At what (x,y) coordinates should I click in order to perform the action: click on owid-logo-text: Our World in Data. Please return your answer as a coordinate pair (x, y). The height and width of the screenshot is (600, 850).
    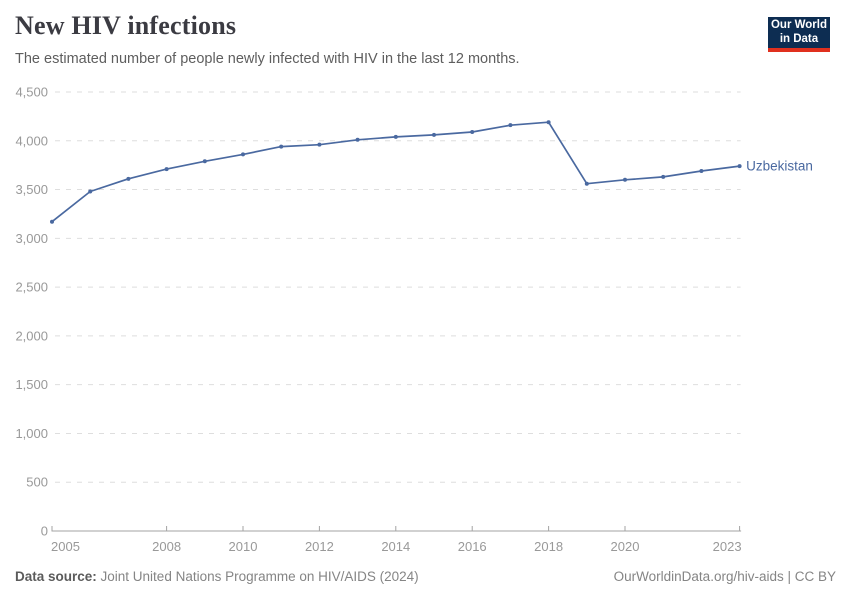
    Looking at the image, I should click on (798, 31).